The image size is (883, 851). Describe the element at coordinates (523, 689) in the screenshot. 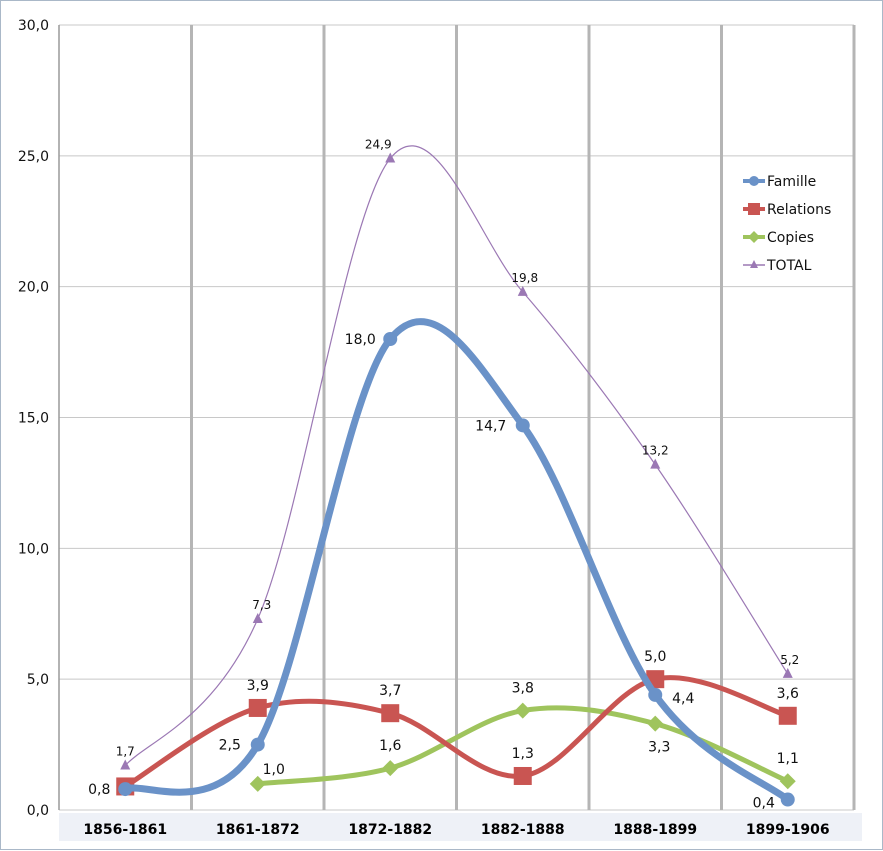

I see `data-label-copies: 3,8` at that location.